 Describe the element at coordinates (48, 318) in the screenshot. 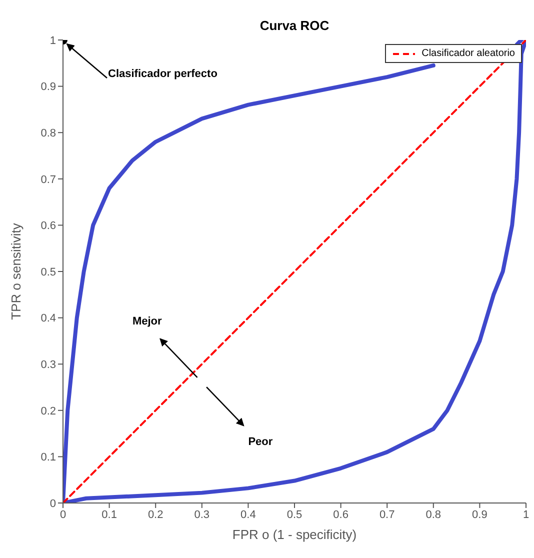

I see `y-tick-label: 0.4` at that location.